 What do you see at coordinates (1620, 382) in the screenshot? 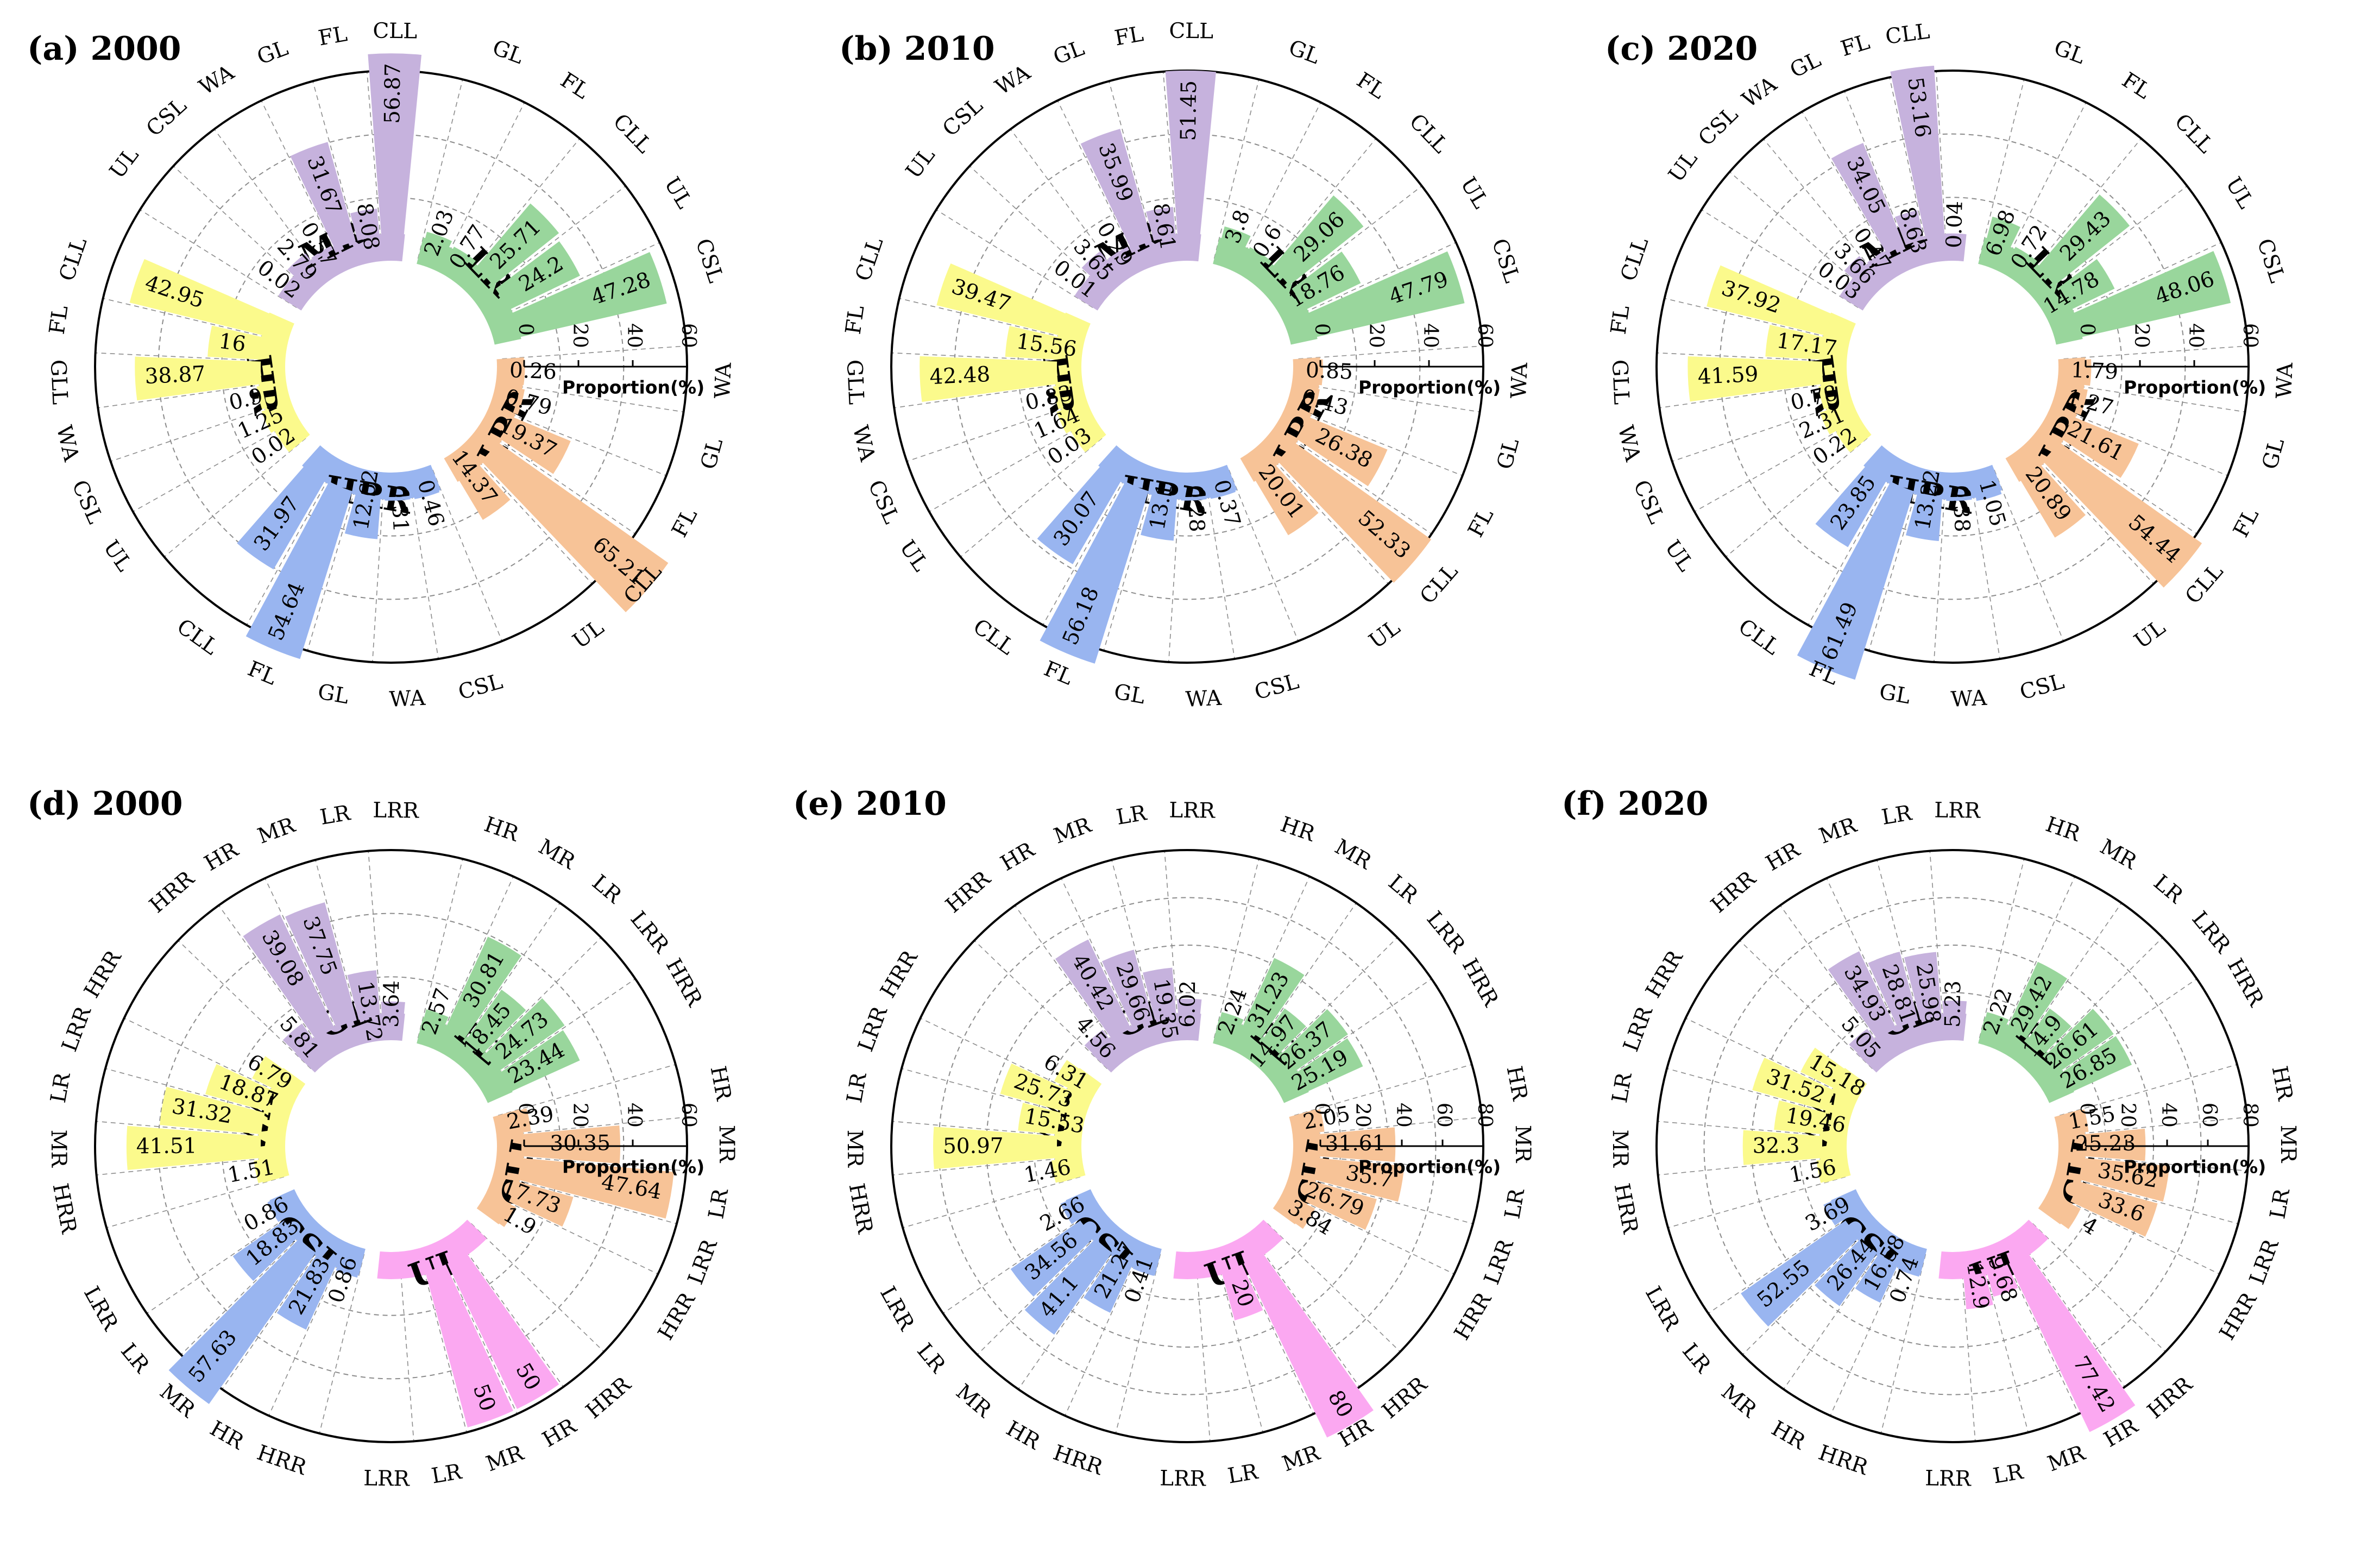
I see `category-label: GLL` at bounding box center [1620, 382].